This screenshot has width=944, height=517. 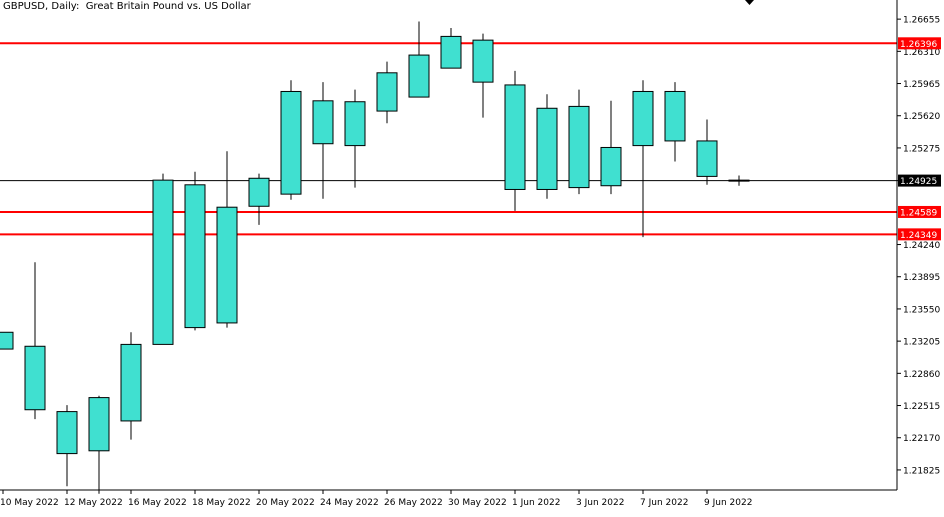 I want to click on timeframe-label: Daily, so click(x=63, y=6).